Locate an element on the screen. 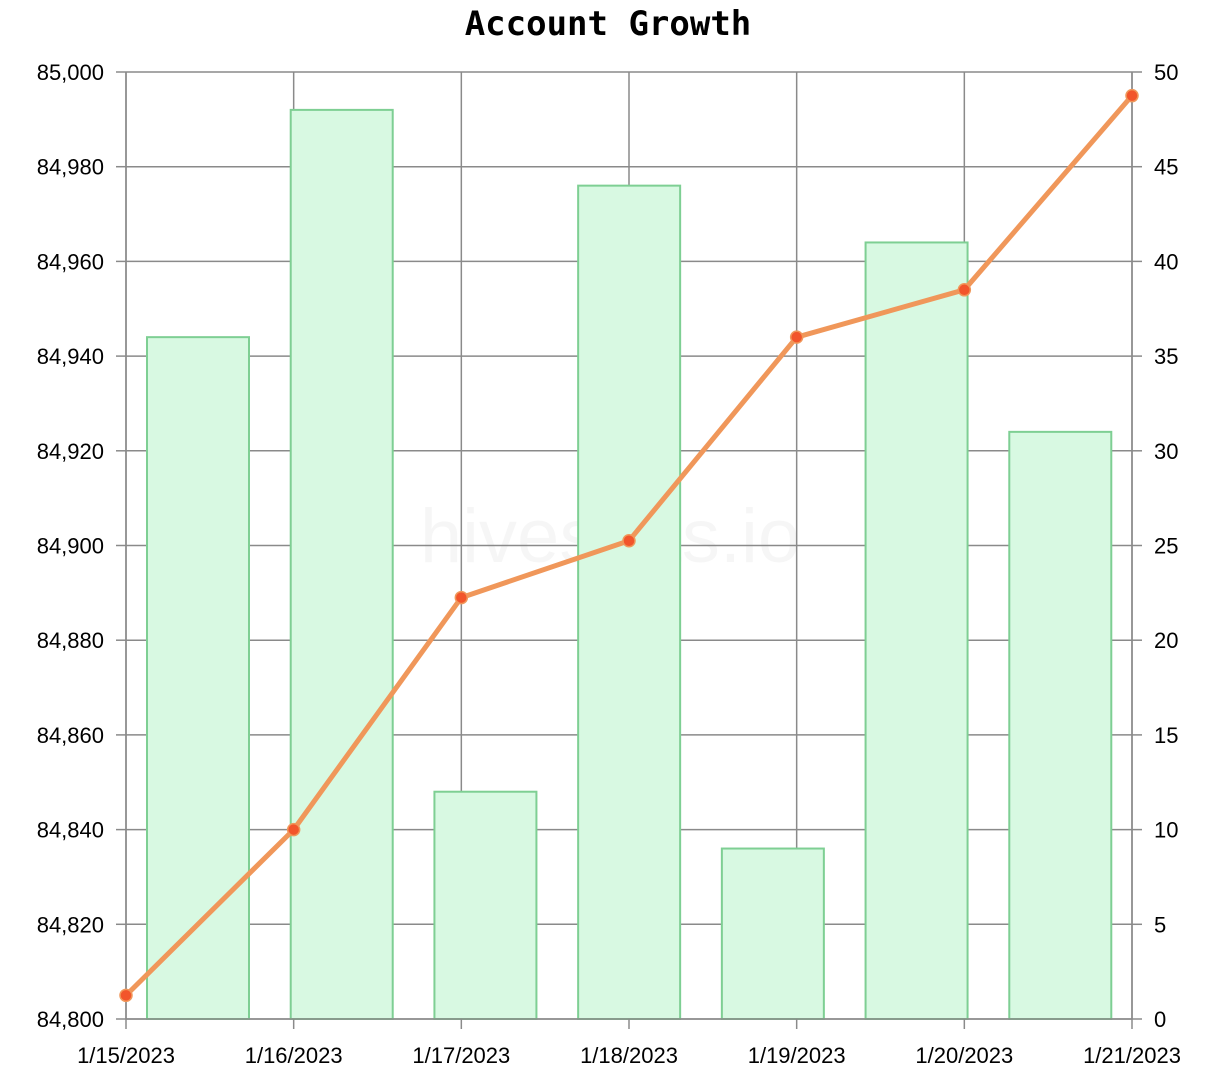 Image resolution: width=1214 pixels, height=1074 pixels. x-tick-label: 1/21/2023 is located at coordinates (1132, 1055).